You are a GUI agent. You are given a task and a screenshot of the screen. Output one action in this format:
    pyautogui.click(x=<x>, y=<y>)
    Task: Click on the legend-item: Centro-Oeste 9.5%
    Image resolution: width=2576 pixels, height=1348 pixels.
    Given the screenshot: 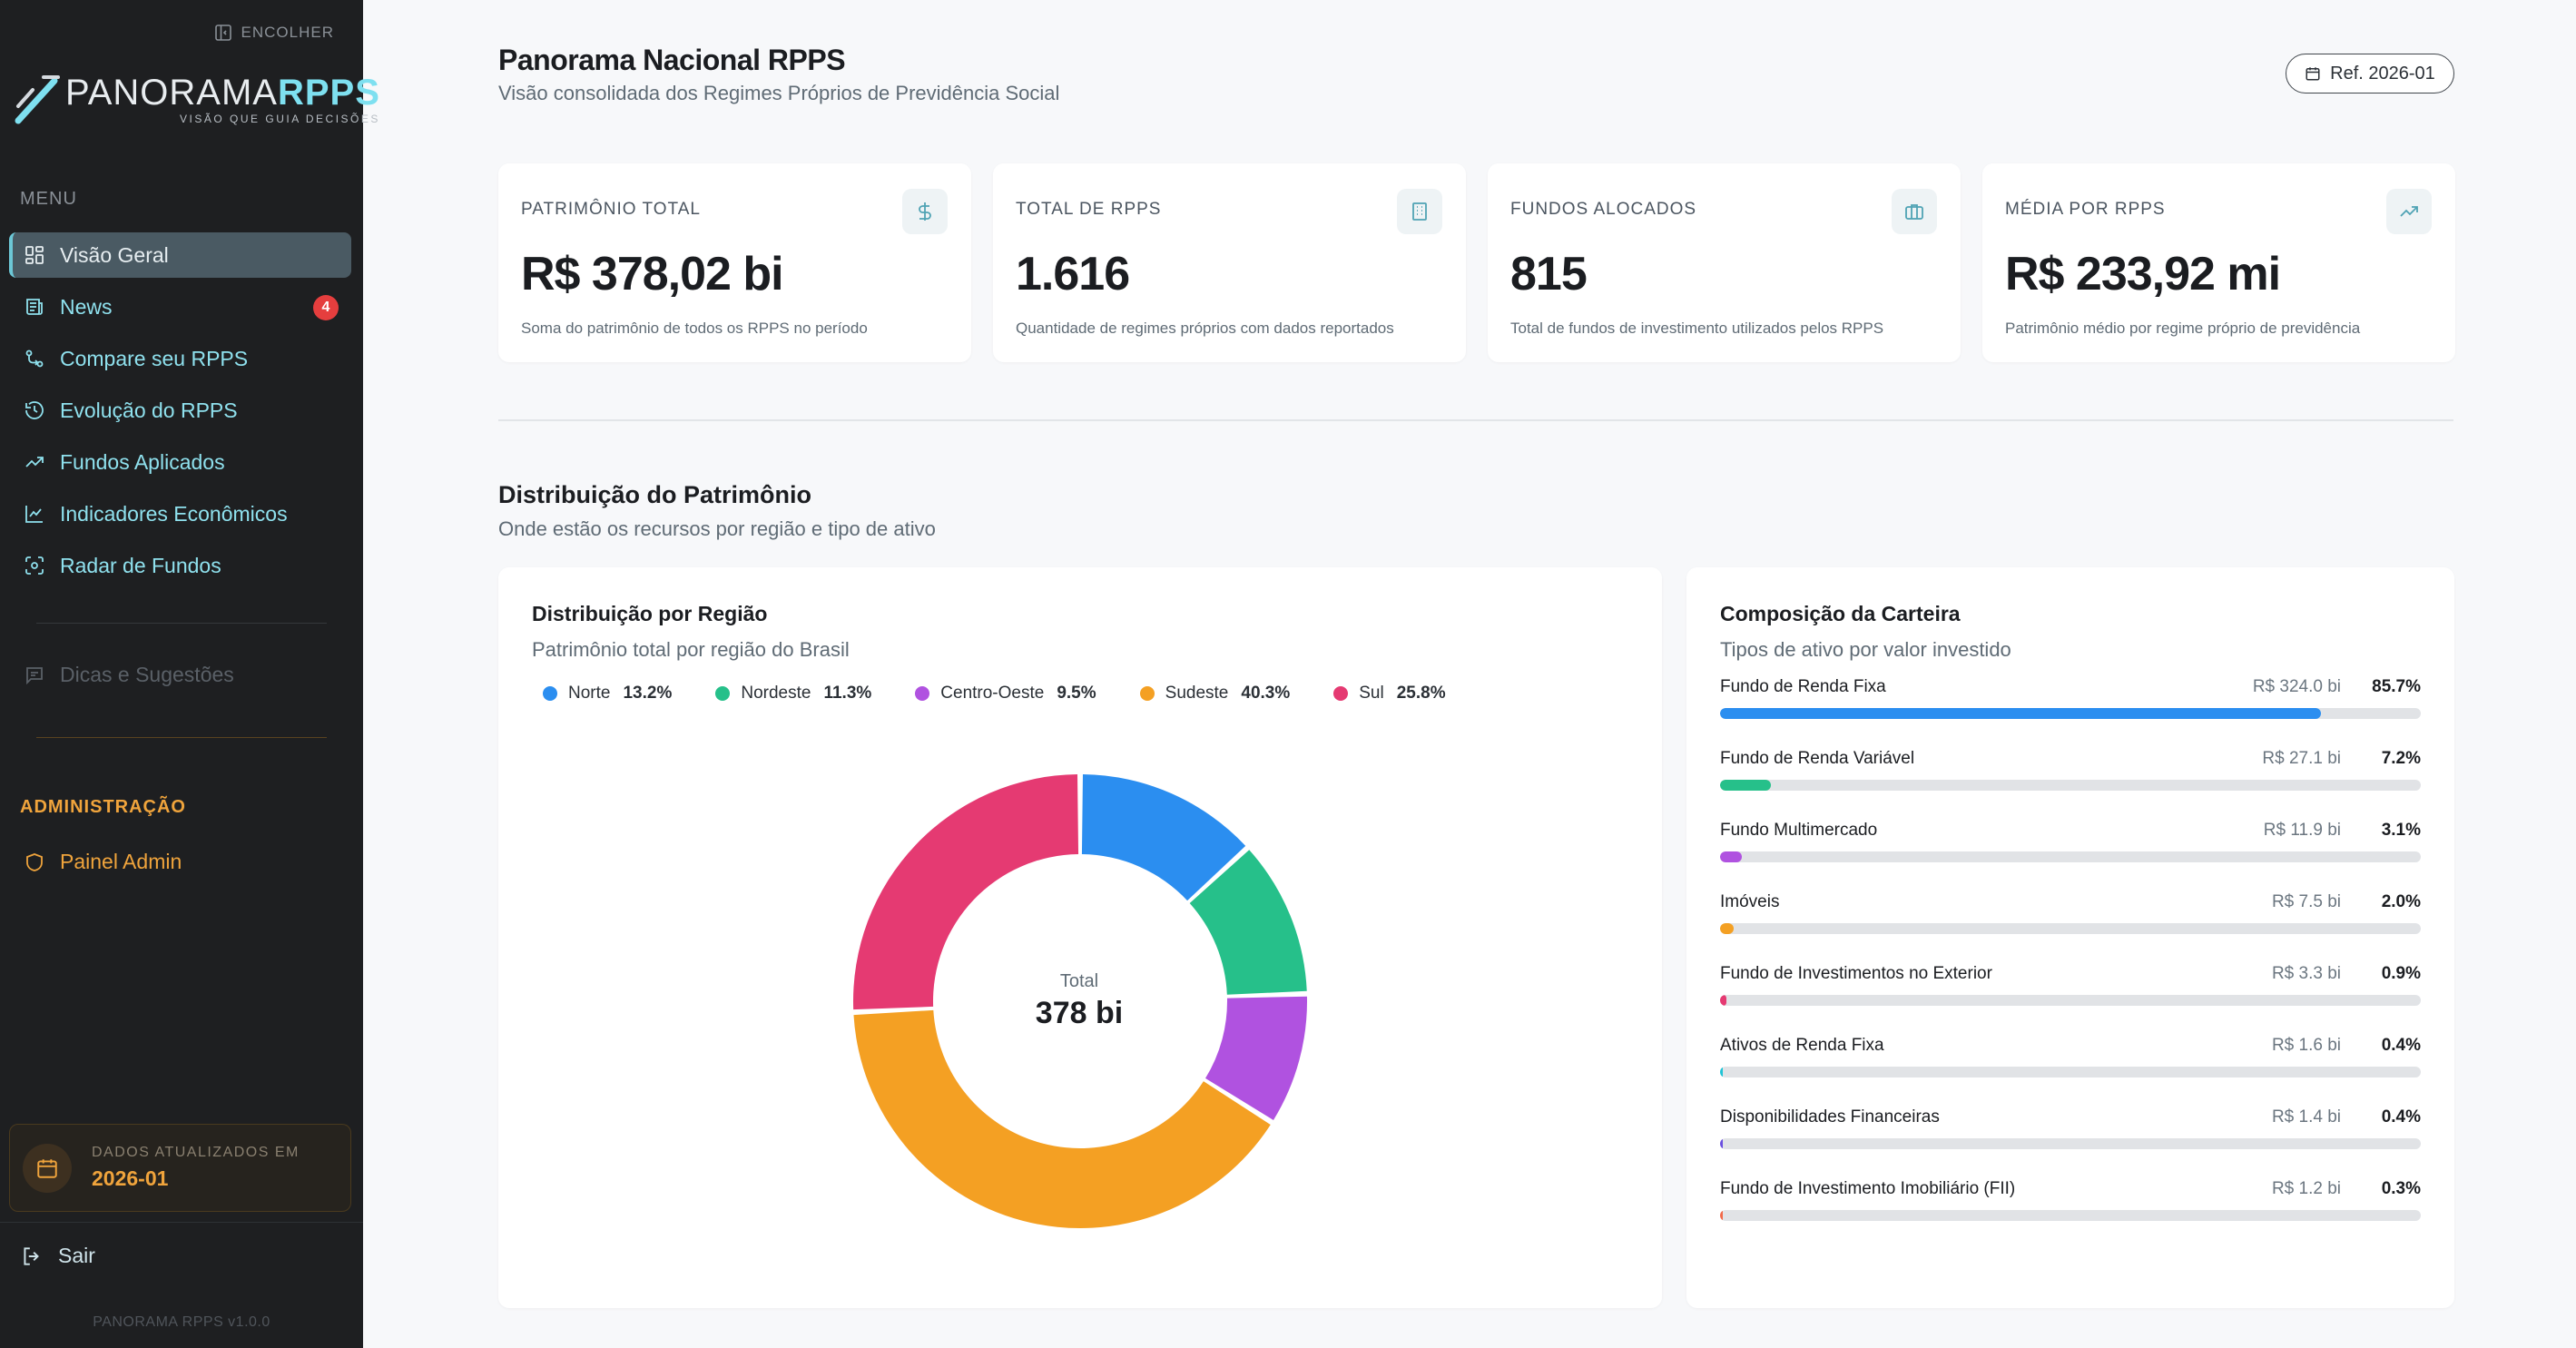 What is the action you would take?
    pyautogui.click(x=1005, y=694)
    